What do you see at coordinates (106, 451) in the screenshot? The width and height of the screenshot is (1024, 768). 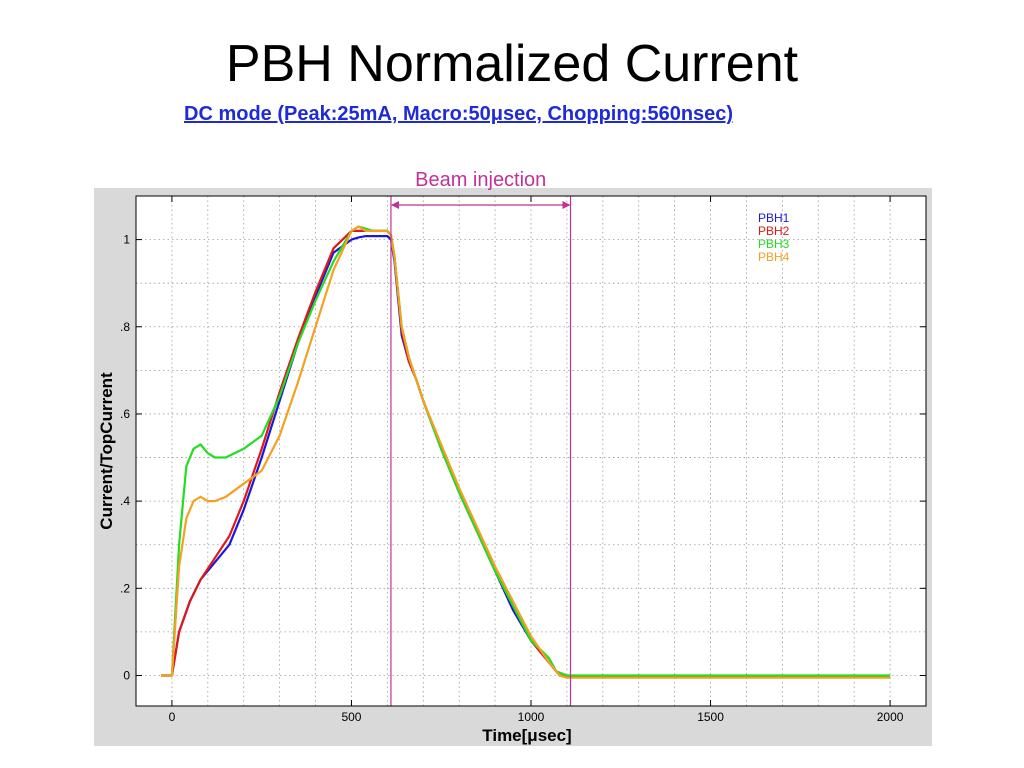 I see `y-axis-label: Current/TopCurrent` at bounding box center [106, 451].